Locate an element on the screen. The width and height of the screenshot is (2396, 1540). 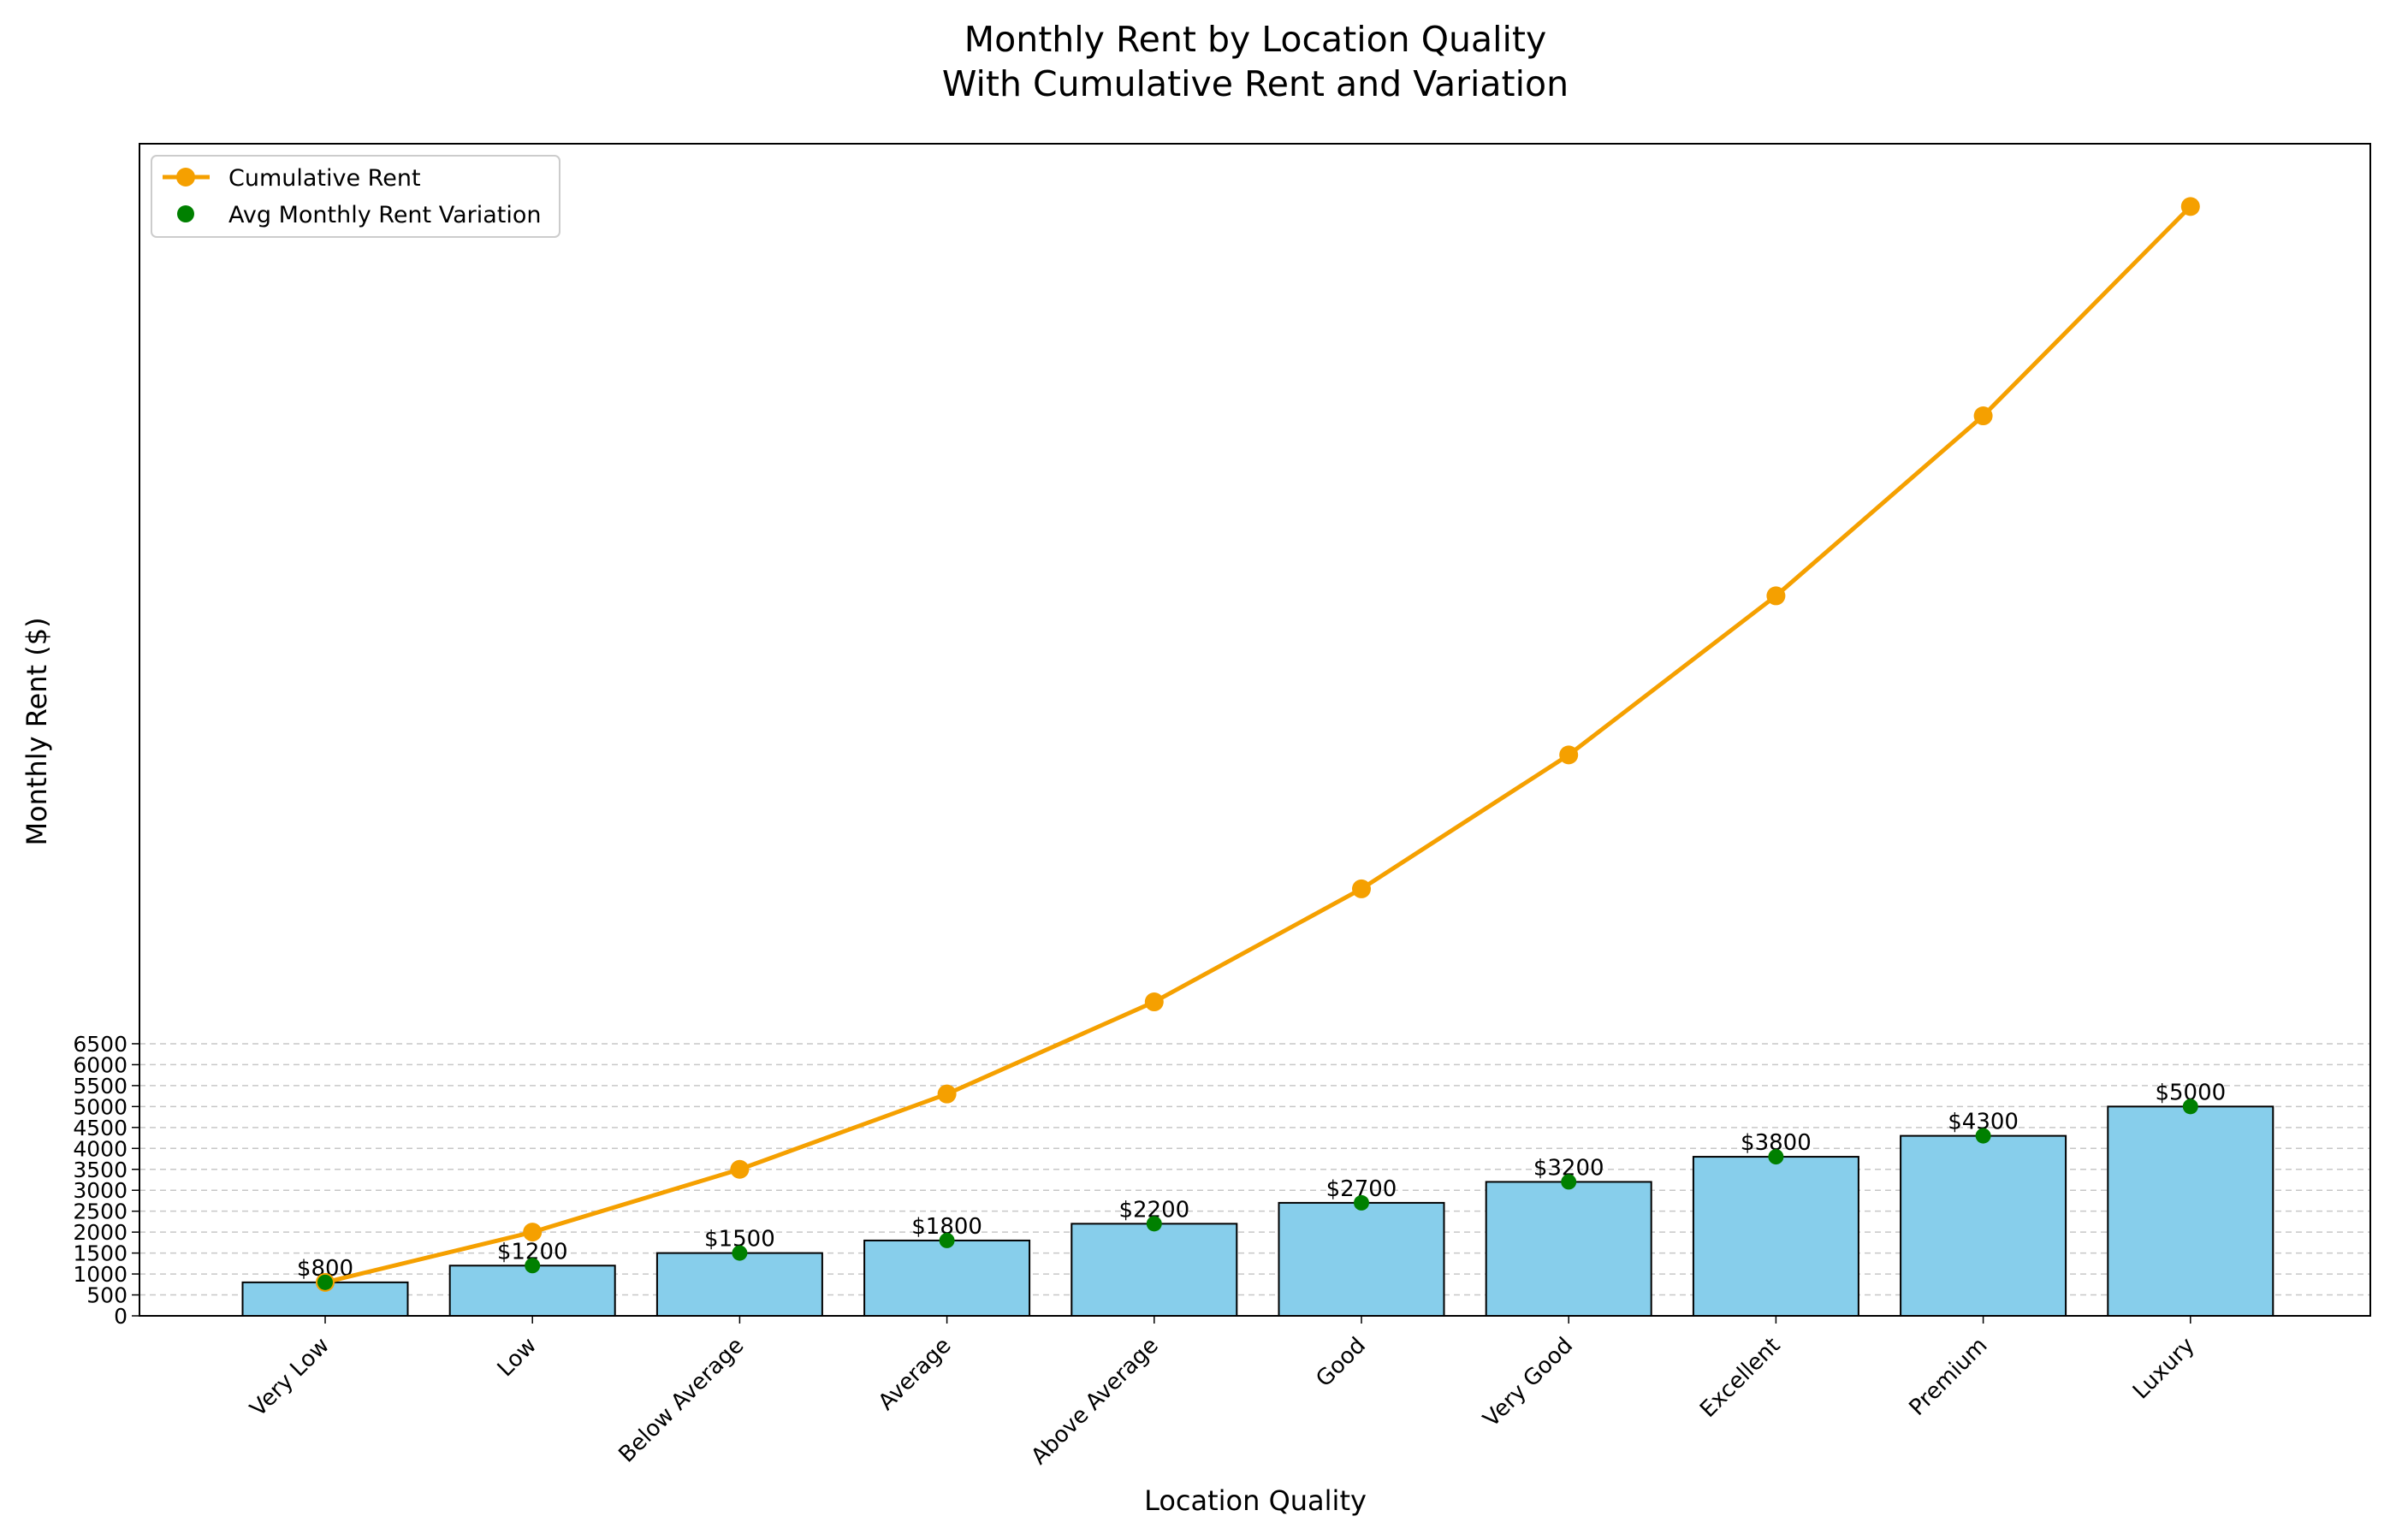
y-tick-label: 1000 is located at coordinates (100, 1274).